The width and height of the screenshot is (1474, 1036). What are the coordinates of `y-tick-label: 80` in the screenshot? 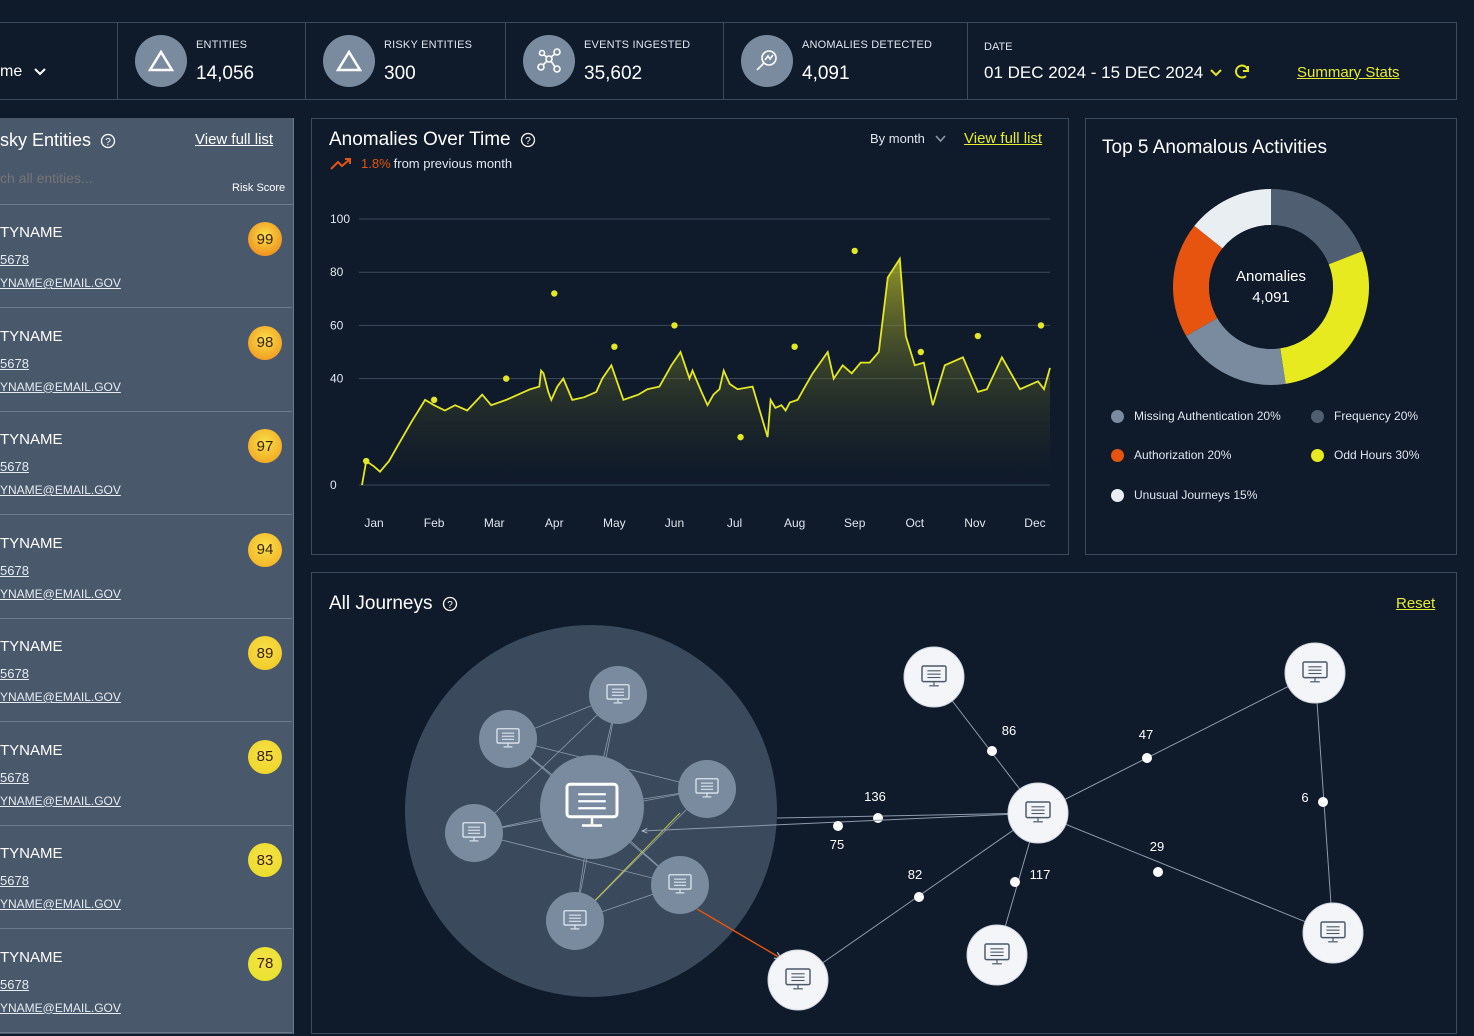 It's located at (337, 272).